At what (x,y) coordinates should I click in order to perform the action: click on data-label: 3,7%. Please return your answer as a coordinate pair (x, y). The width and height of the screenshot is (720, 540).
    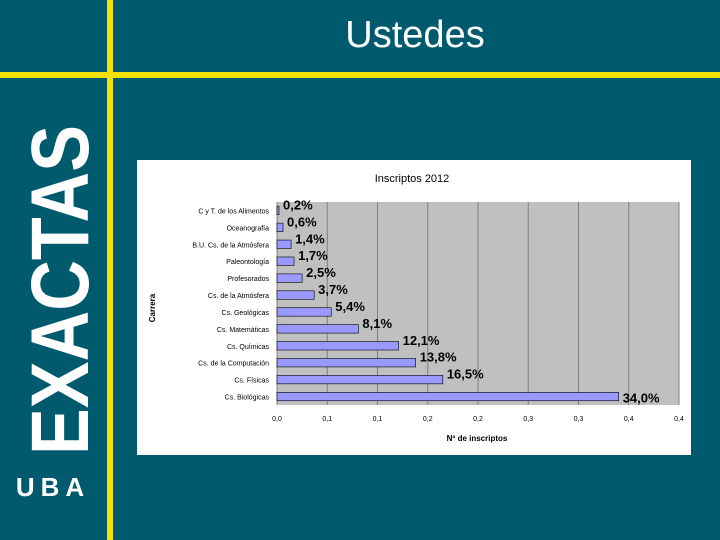
    Looking at the image, I should click on (333, 289).